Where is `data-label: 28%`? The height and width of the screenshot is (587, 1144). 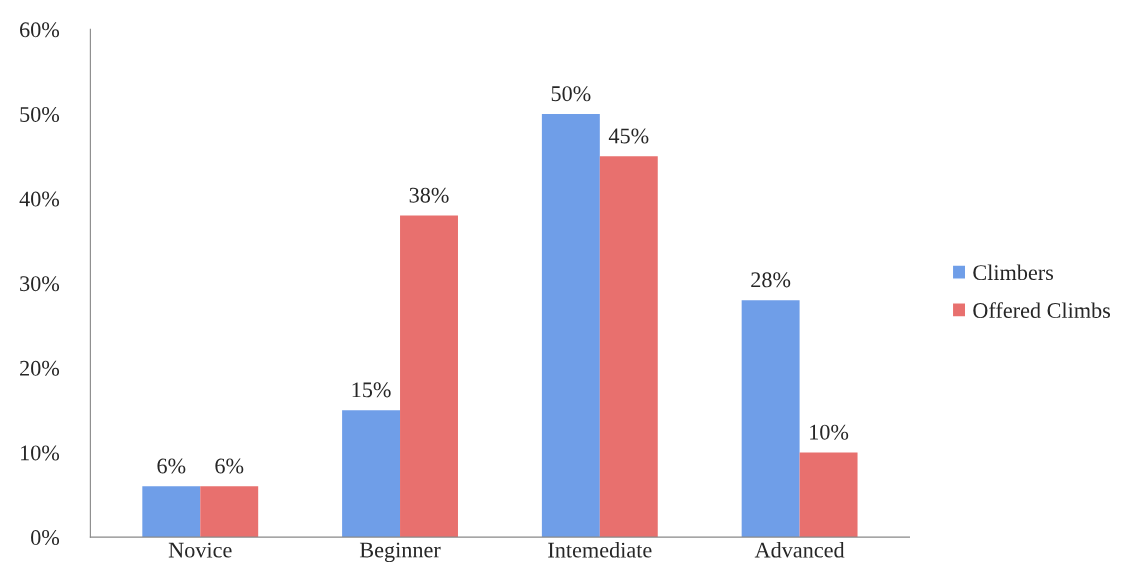
data-label: 28% is located at coordinates (771, 280).